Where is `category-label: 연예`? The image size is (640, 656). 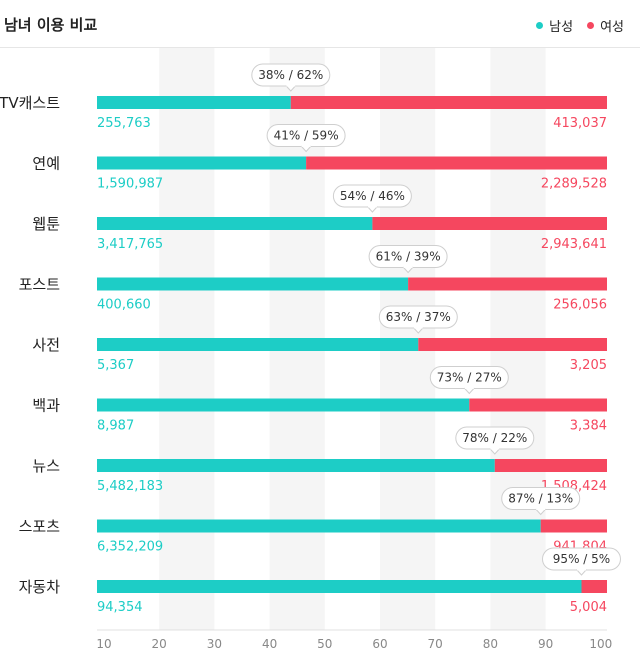
category-label: 연예 is located at coordinates (46, 164).